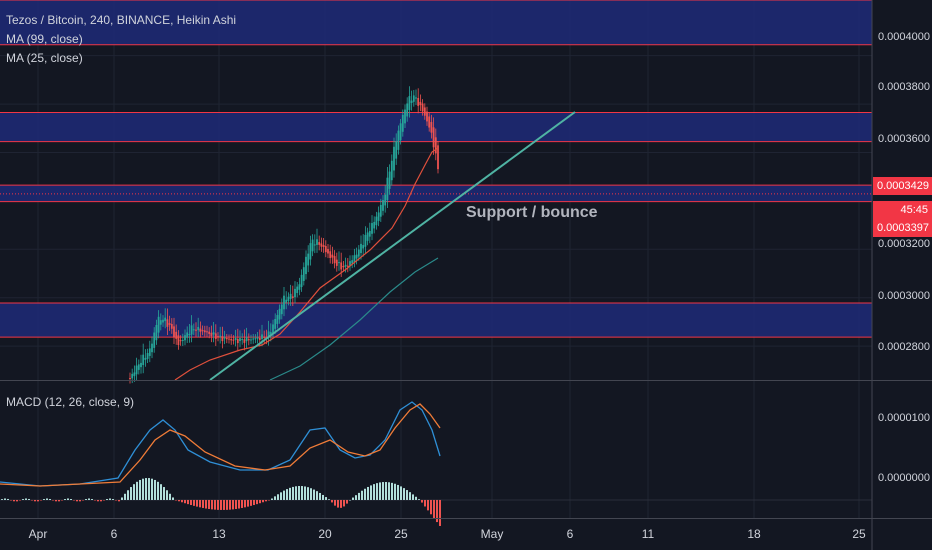 This screenshot has height=550, width=932. I want to click on ma99-line, so click(354, 319).